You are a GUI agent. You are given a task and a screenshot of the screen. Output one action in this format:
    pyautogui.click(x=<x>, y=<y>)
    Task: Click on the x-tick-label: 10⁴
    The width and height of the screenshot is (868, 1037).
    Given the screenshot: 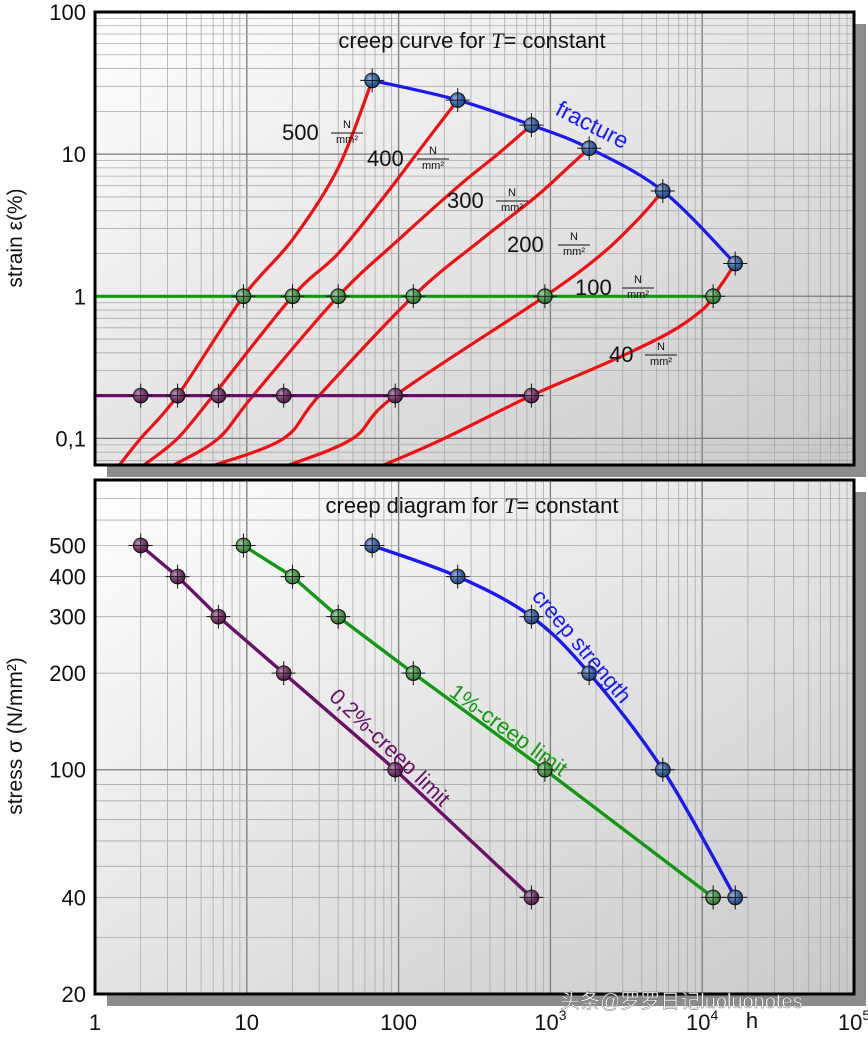 What is the action you would take?
    pyautogui.click(x=702, y=1019)
    